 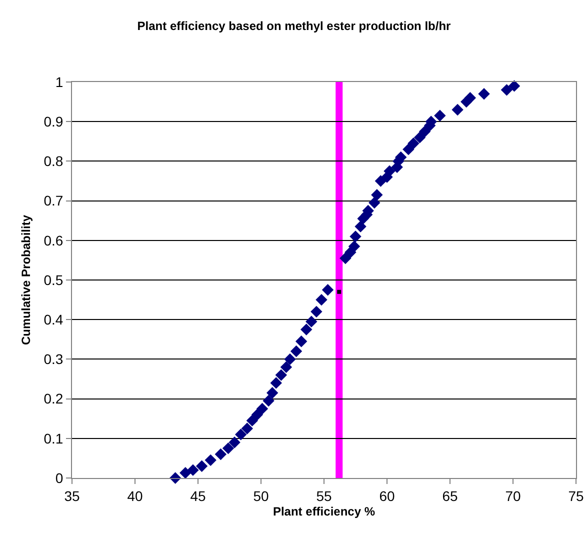 What do you see at coordinates (54, 122) in the screenshot?
I see `y-tick-label: 0.9` at bounding box center [54, 122].